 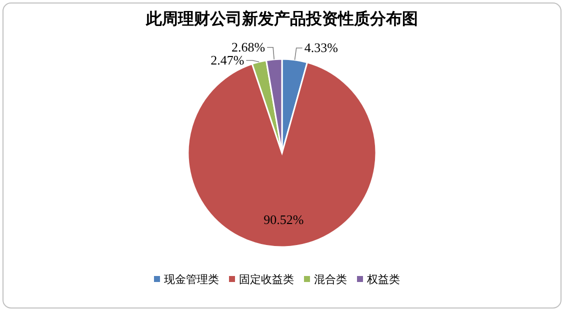 I want to click on chart-title: 此周理财公司新发产品投资性质分布图, so click(x=281, y=19).